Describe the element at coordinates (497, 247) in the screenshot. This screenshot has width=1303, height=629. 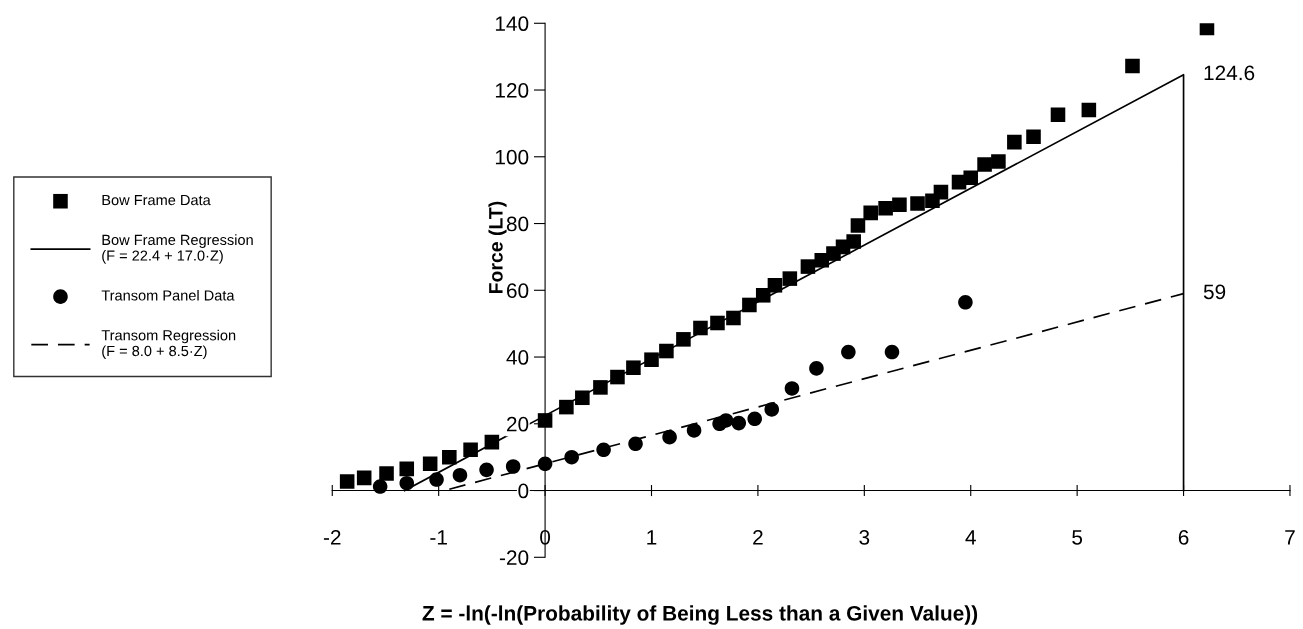
I see `y-axis-title: Force (LT)` at that location.